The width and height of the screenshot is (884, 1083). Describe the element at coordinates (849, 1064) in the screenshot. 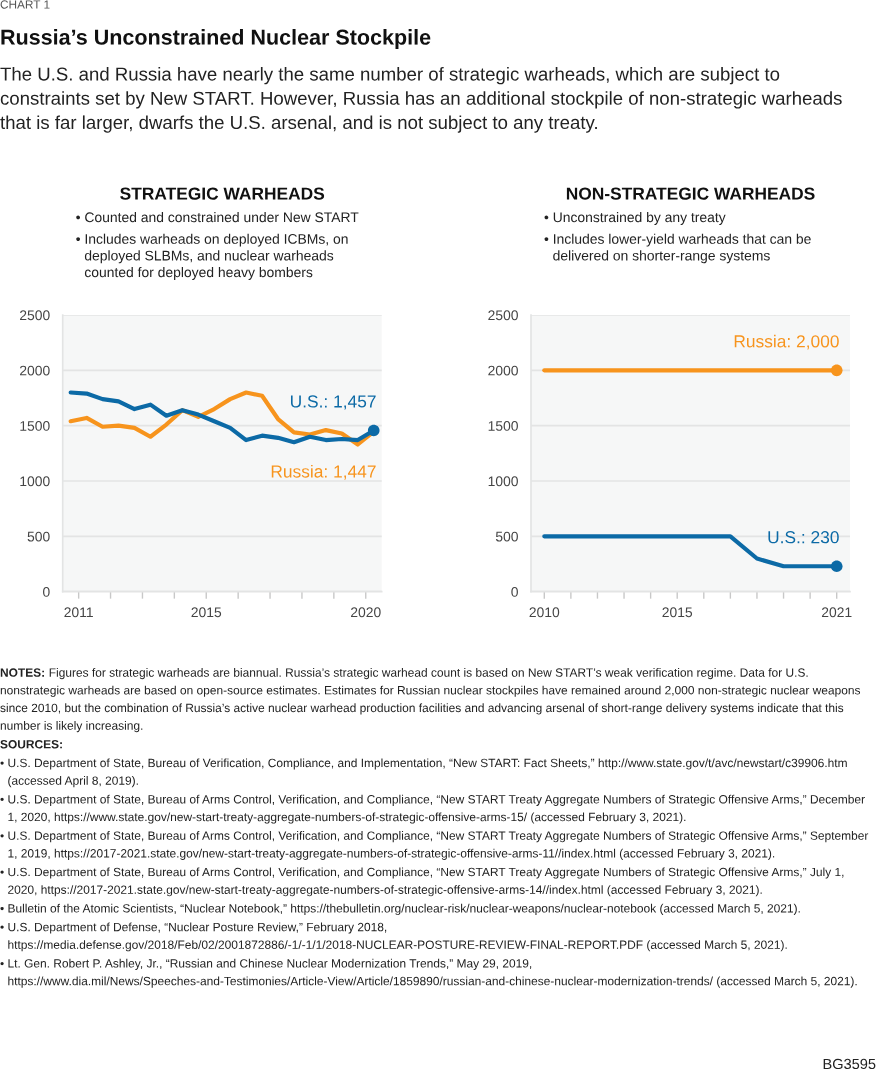

I see `text: BG3595` at that location.